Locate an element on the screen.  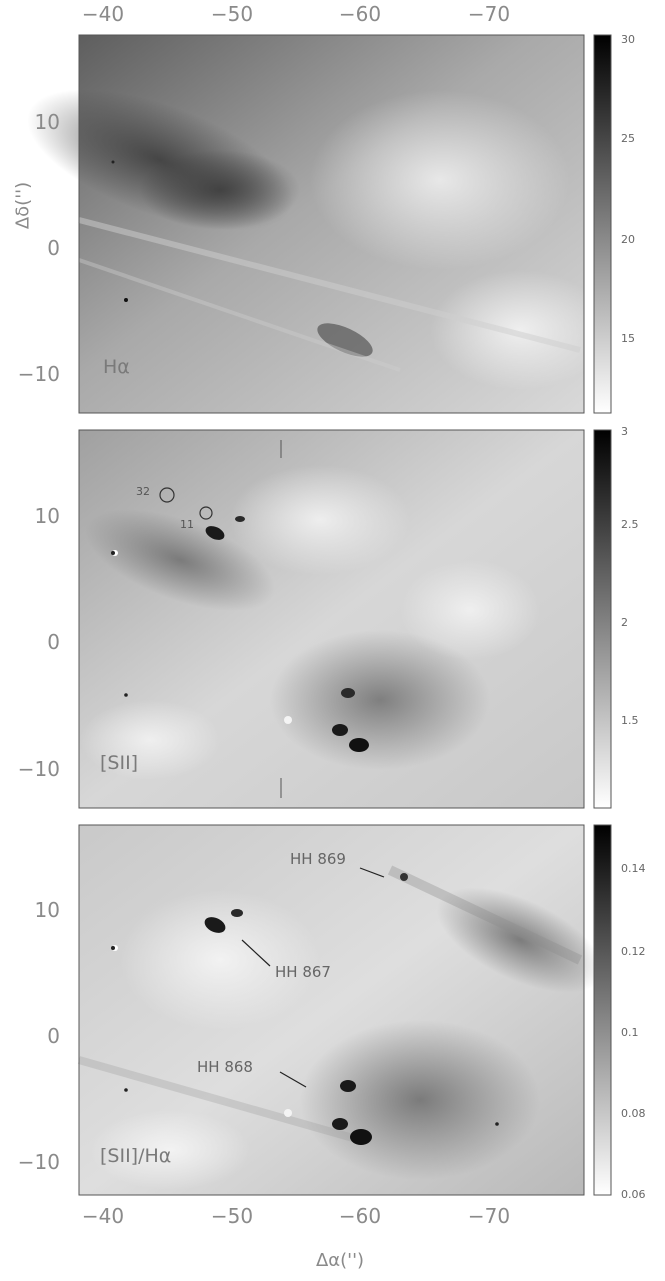
panel3-y-tick-10: 10 is located at coordinates (47, 910).